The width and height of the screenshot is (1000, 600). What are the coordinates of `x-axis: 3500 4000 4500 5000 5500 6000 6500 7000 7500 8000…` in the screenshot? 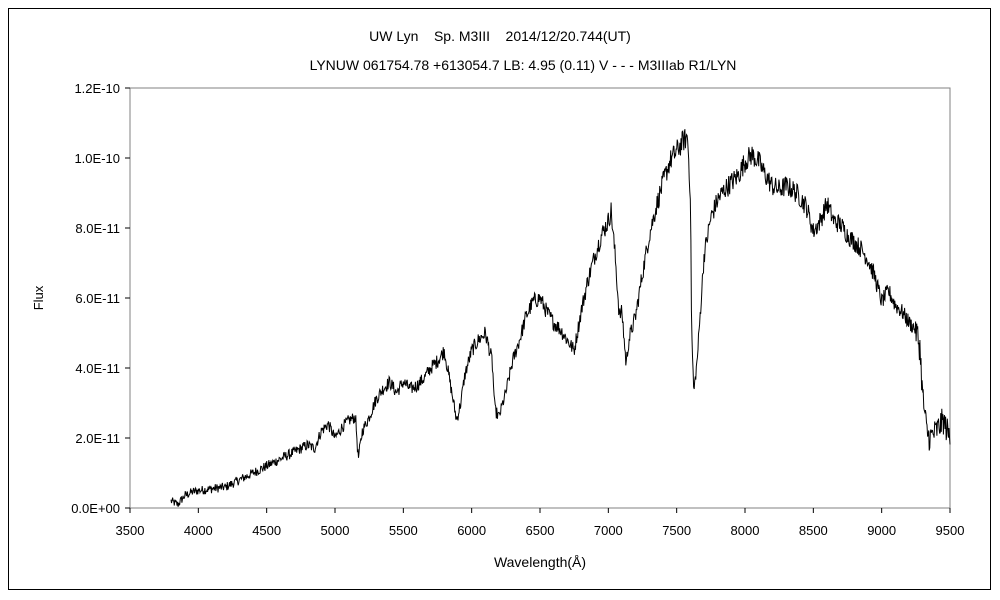 It's located at (540, 523).